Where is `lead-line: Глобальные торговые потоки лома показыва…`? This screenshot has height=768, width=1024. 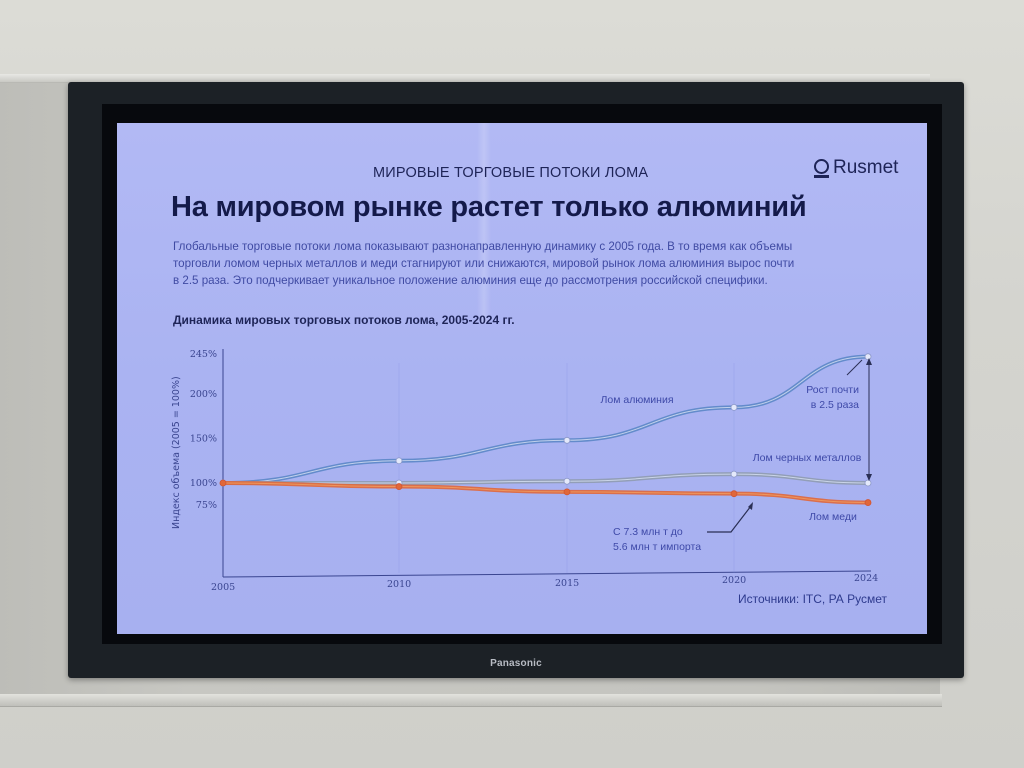 lead-line: Глобальные торговые потоки лома показыва… is located at coordinates (483, 246).